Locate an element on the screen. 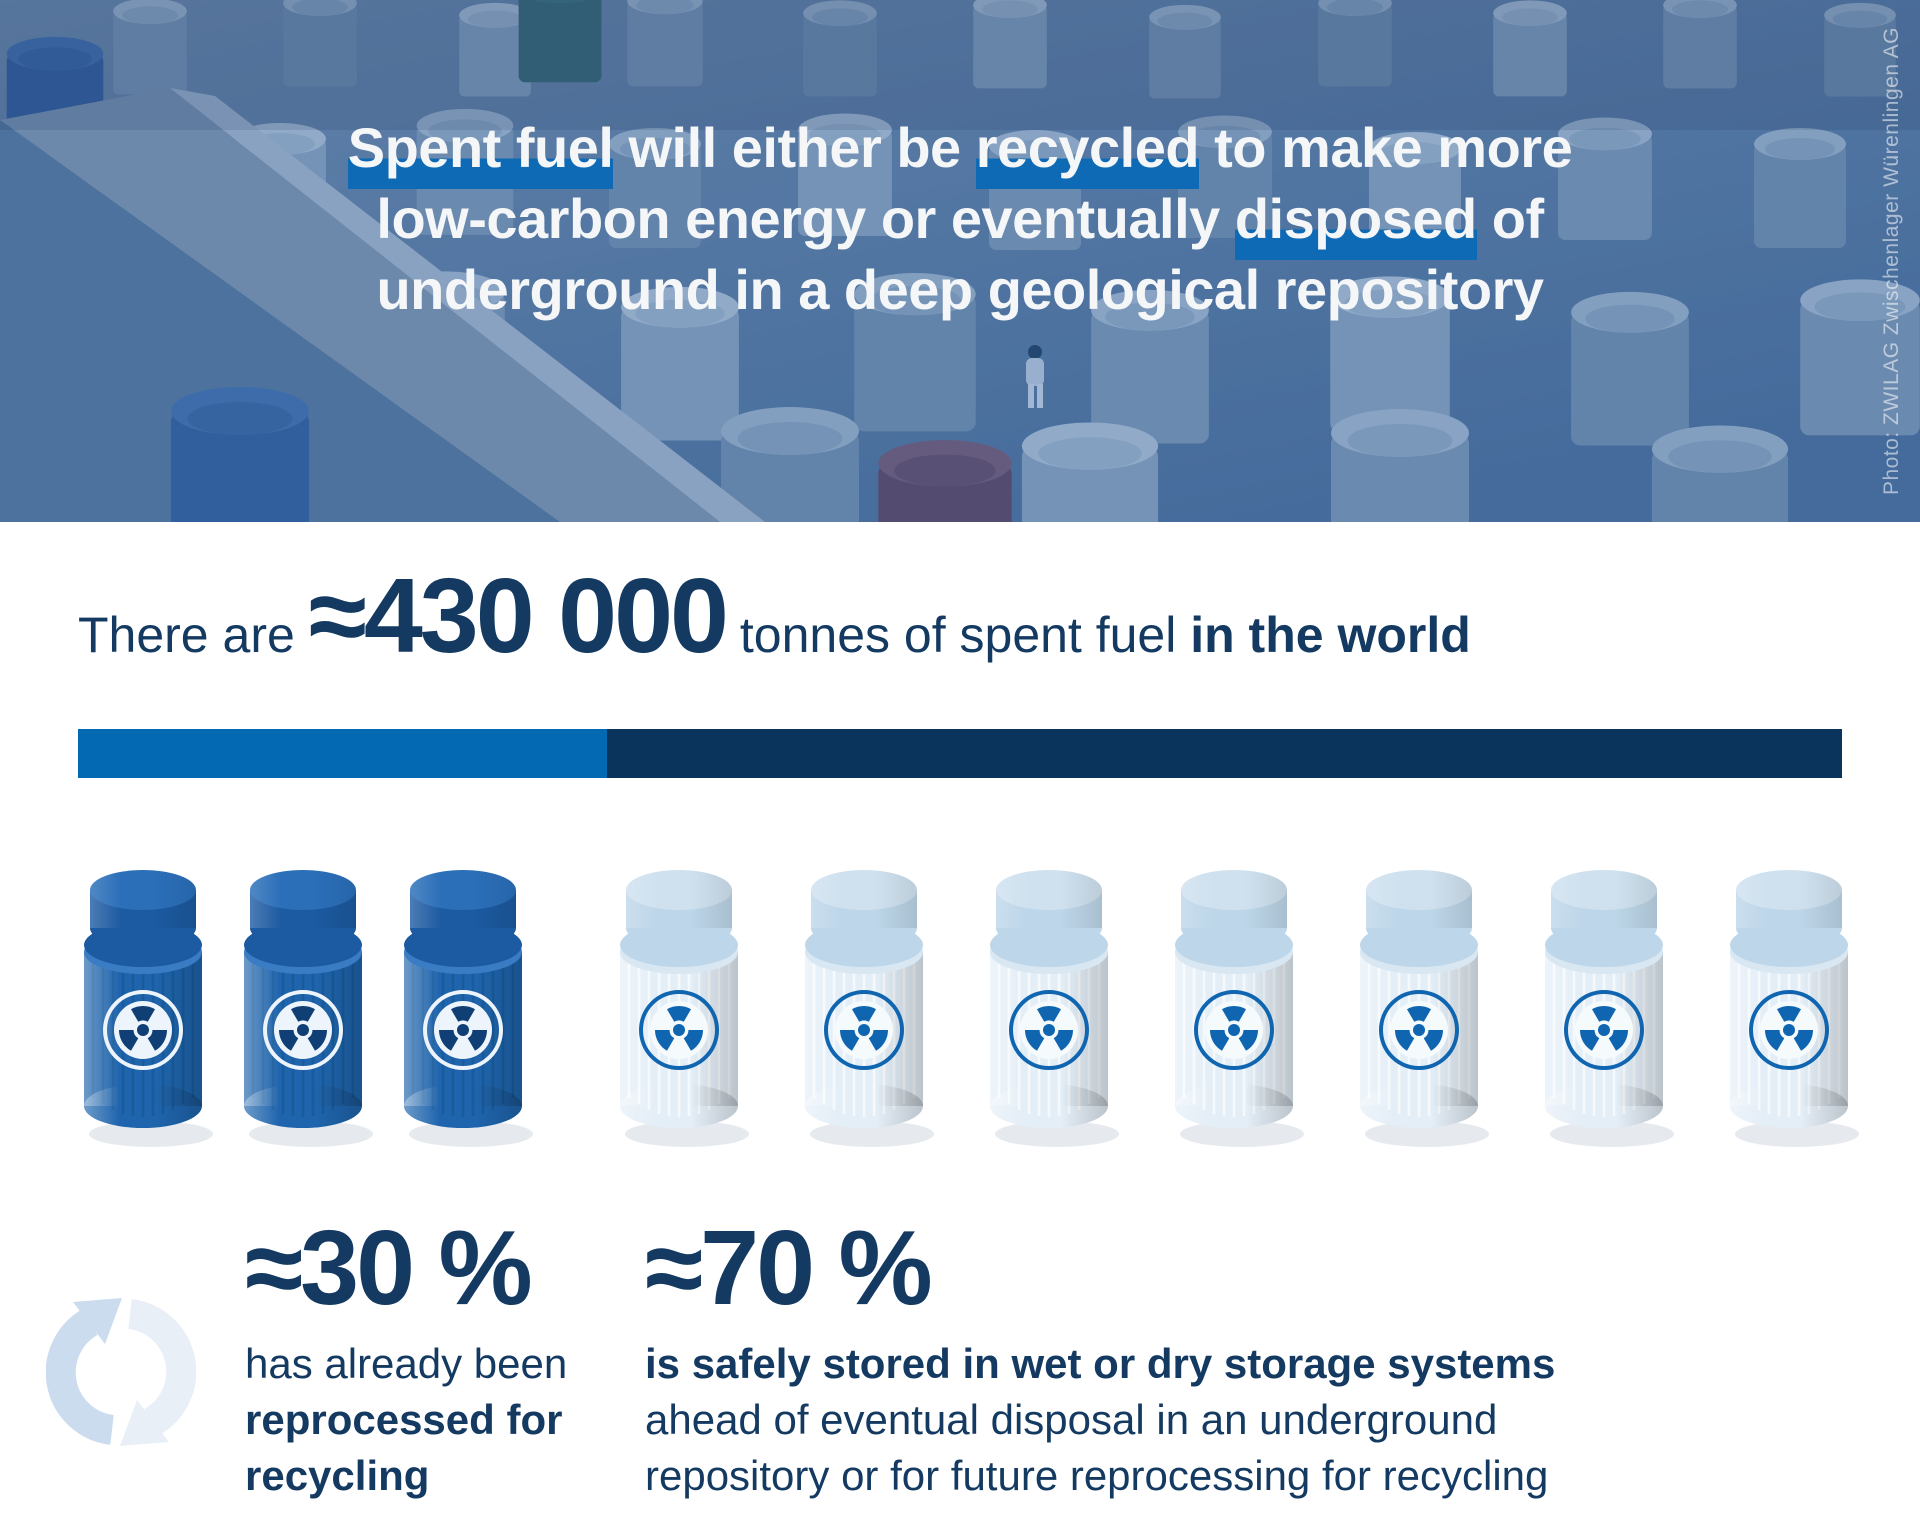 Image resolution: width=1920 pixels, height=1533 pixels. hall-wall is located at coordinates (382, 305).